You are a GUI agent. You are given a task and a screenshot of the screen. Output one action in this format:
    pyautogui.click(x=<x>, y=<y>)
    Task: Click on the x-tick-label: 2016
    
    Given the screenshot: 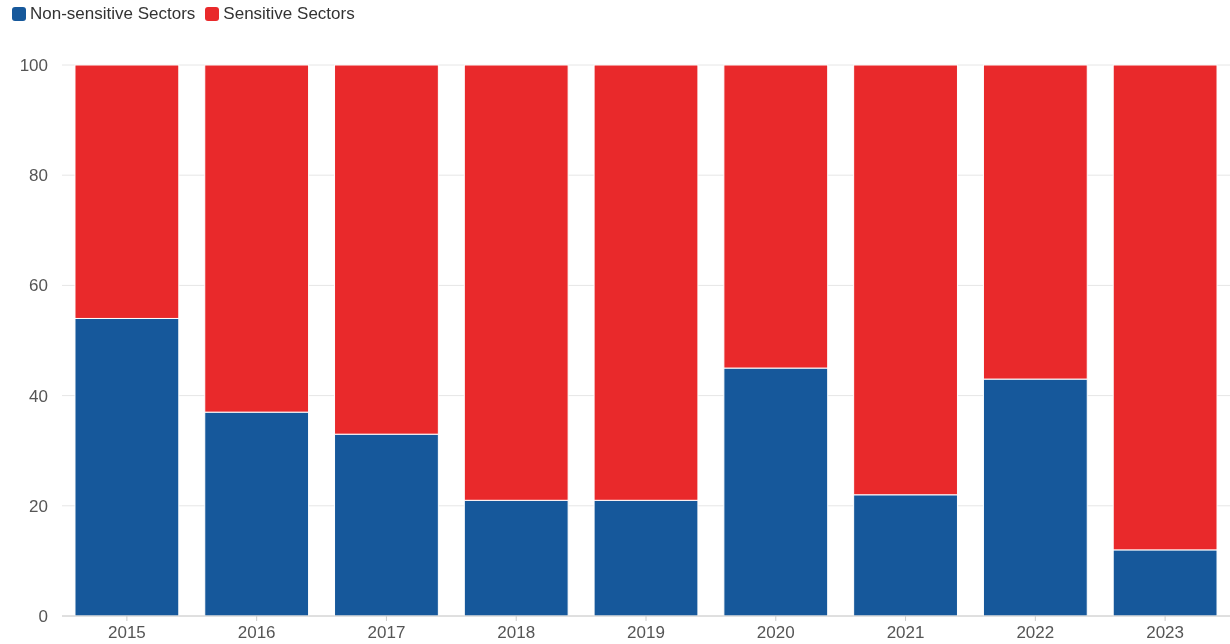 What is the action you would take?
    pyautogui.click(x=256, y=632)
    